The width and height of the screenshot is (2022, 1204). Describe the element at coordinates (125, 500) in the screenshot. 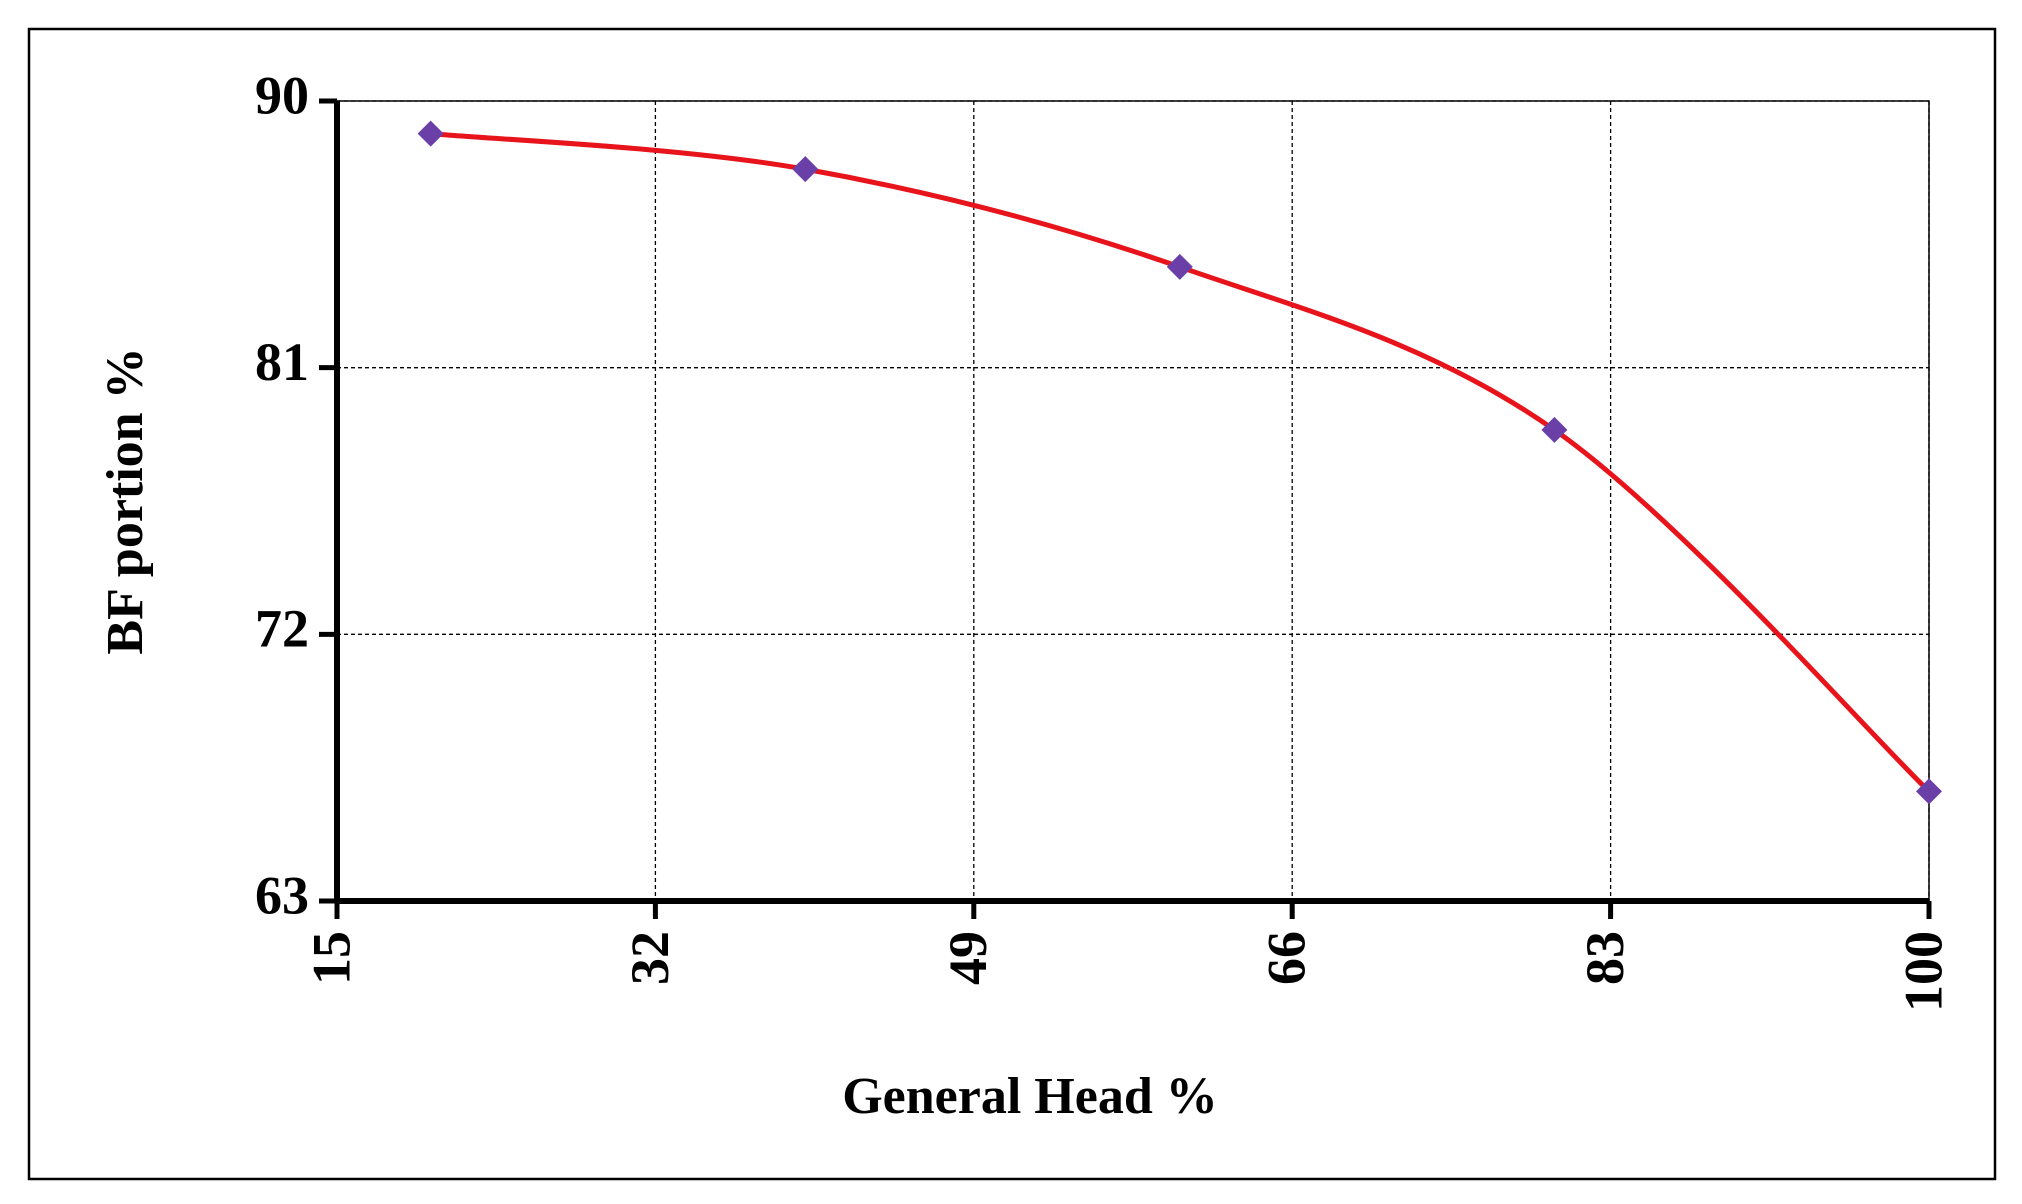

I see `y-axis-title: BF portion %` at that location.